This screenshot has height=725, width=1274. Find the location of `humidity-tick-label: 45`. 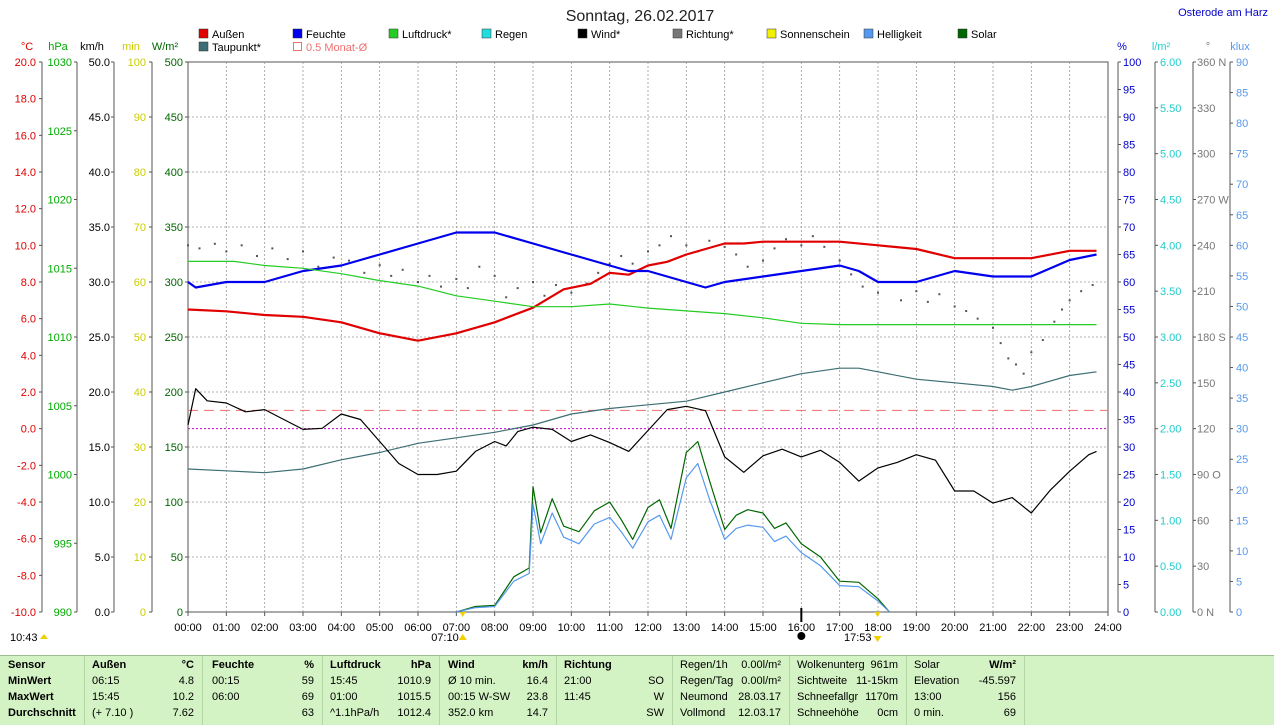

humidity-tick-label: 45 is located at coordinates (1129, 366).